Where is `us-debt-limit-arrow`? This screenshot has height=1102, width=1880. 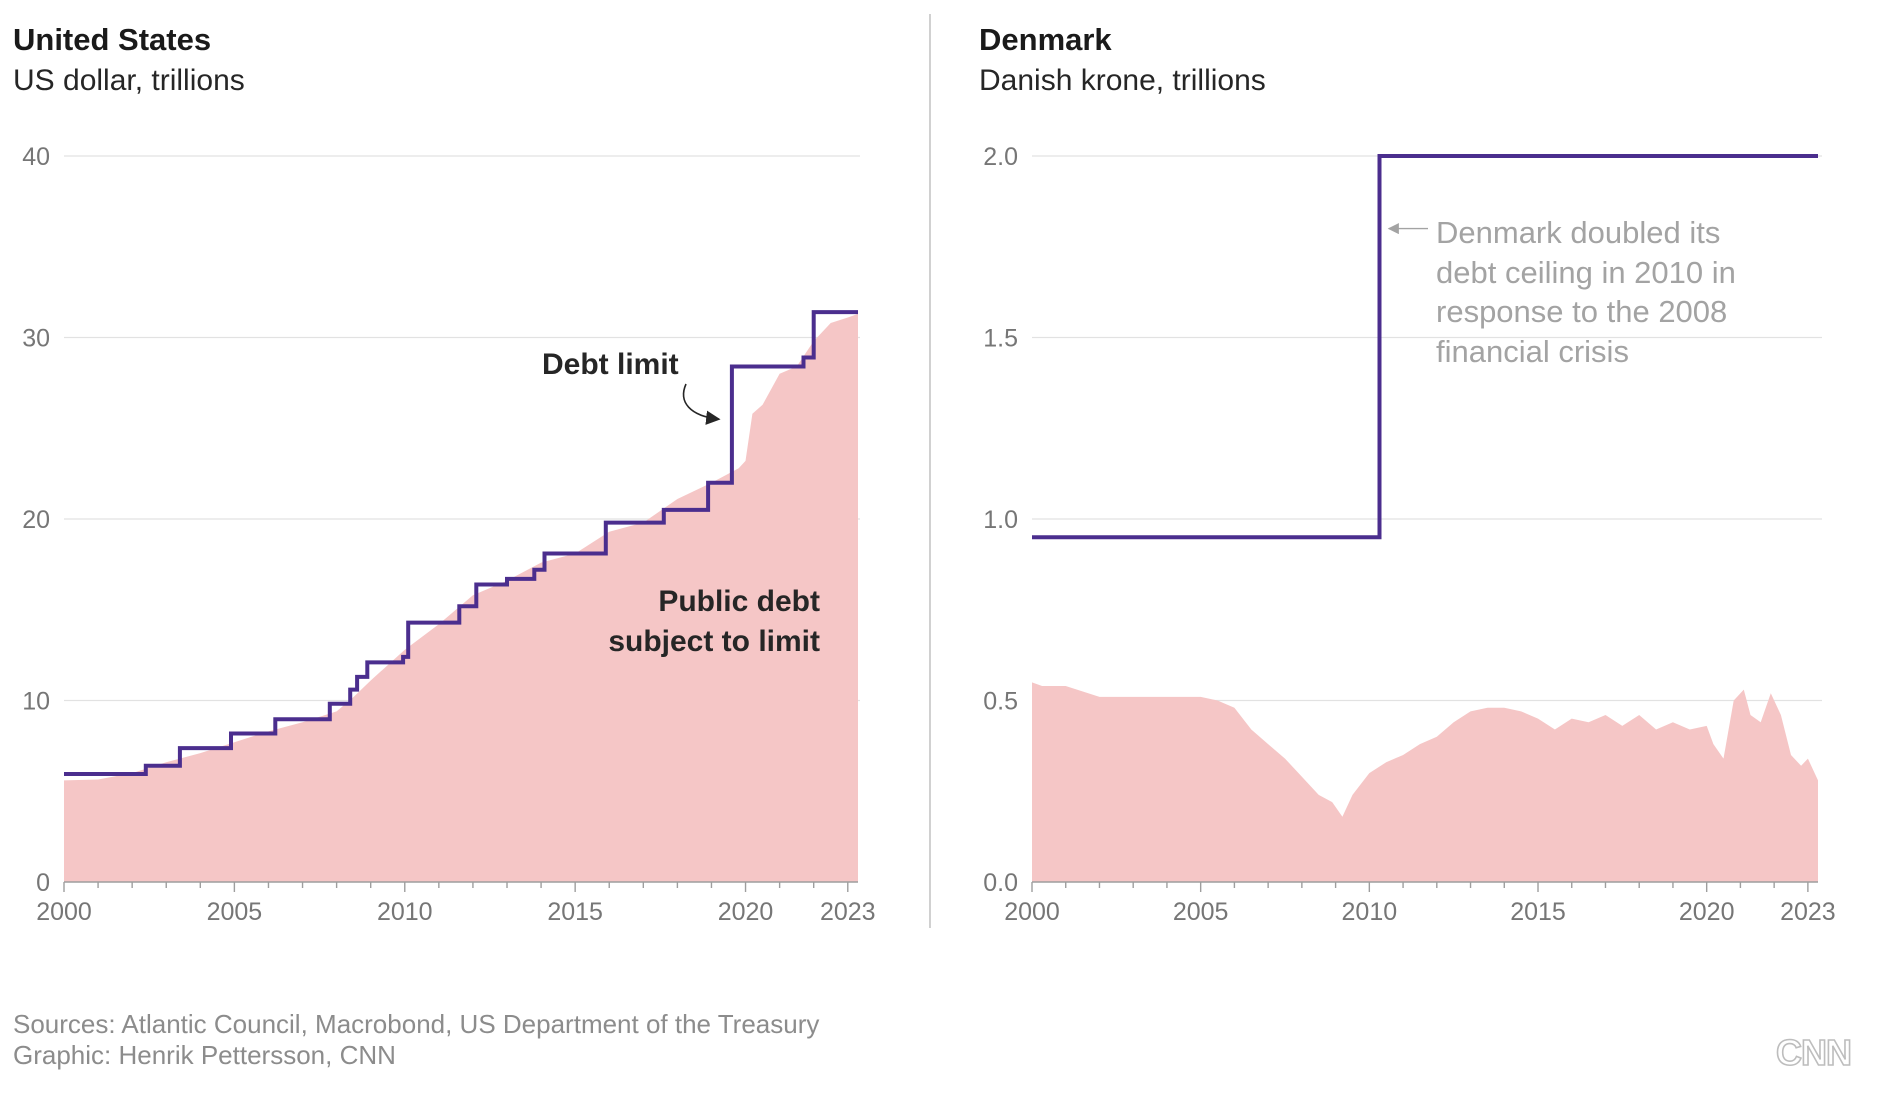
us-debt-limit-arrow is located at coordinates (701, 404).